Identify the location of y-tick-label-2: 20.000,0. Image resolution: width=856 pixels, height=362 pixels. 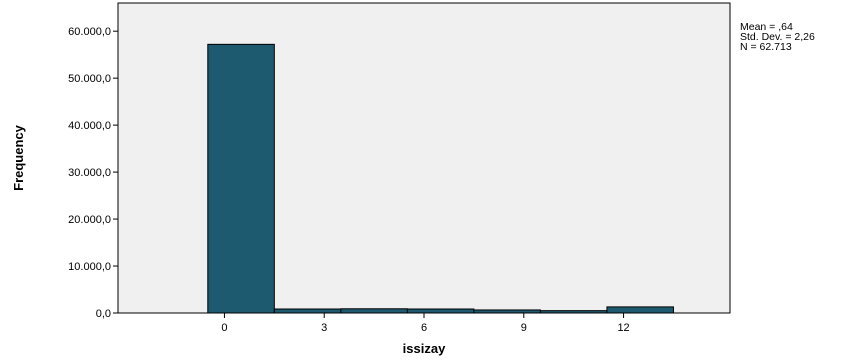
(89, 220).